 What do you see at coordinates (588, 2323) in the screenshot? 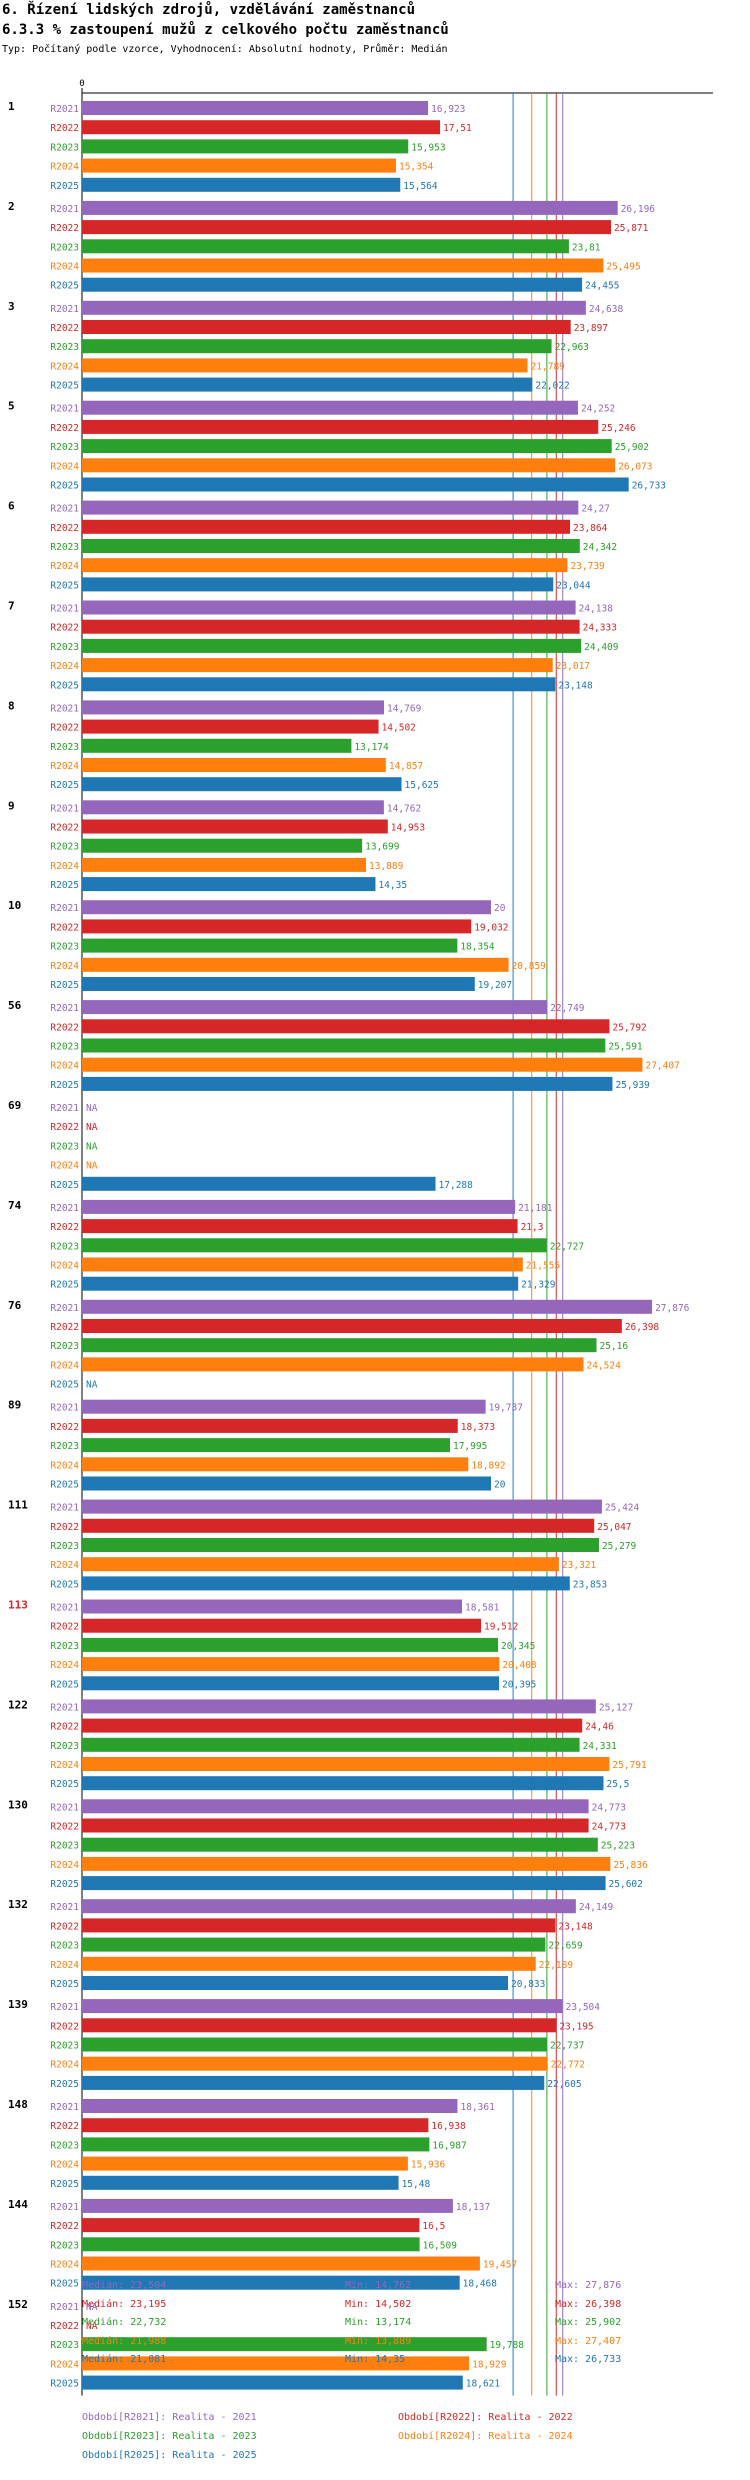
I see `stat-max: Max: 25,902` at bounding box center [588, 2323].